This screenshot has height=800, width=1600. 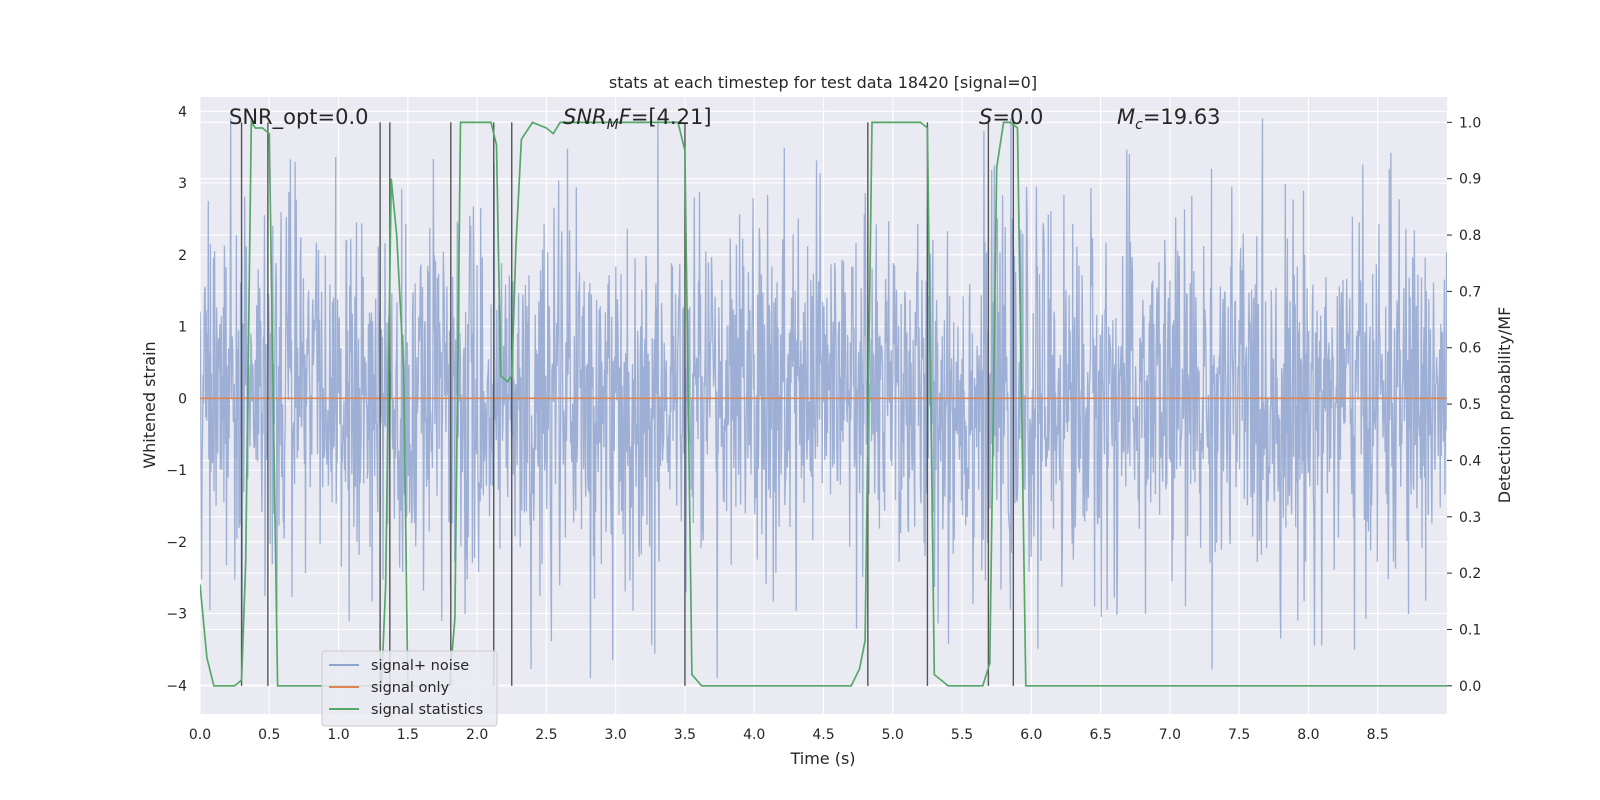 I want to click on y-left-tick-label-8: −4, so click(x=176, y=686).